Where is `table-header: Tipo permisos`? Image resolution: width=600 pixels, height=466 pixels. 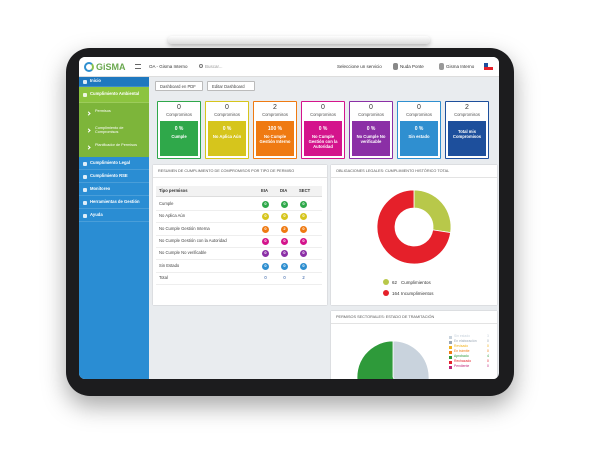 table-header: Tipo permisos is located at coordinates (173, 190).